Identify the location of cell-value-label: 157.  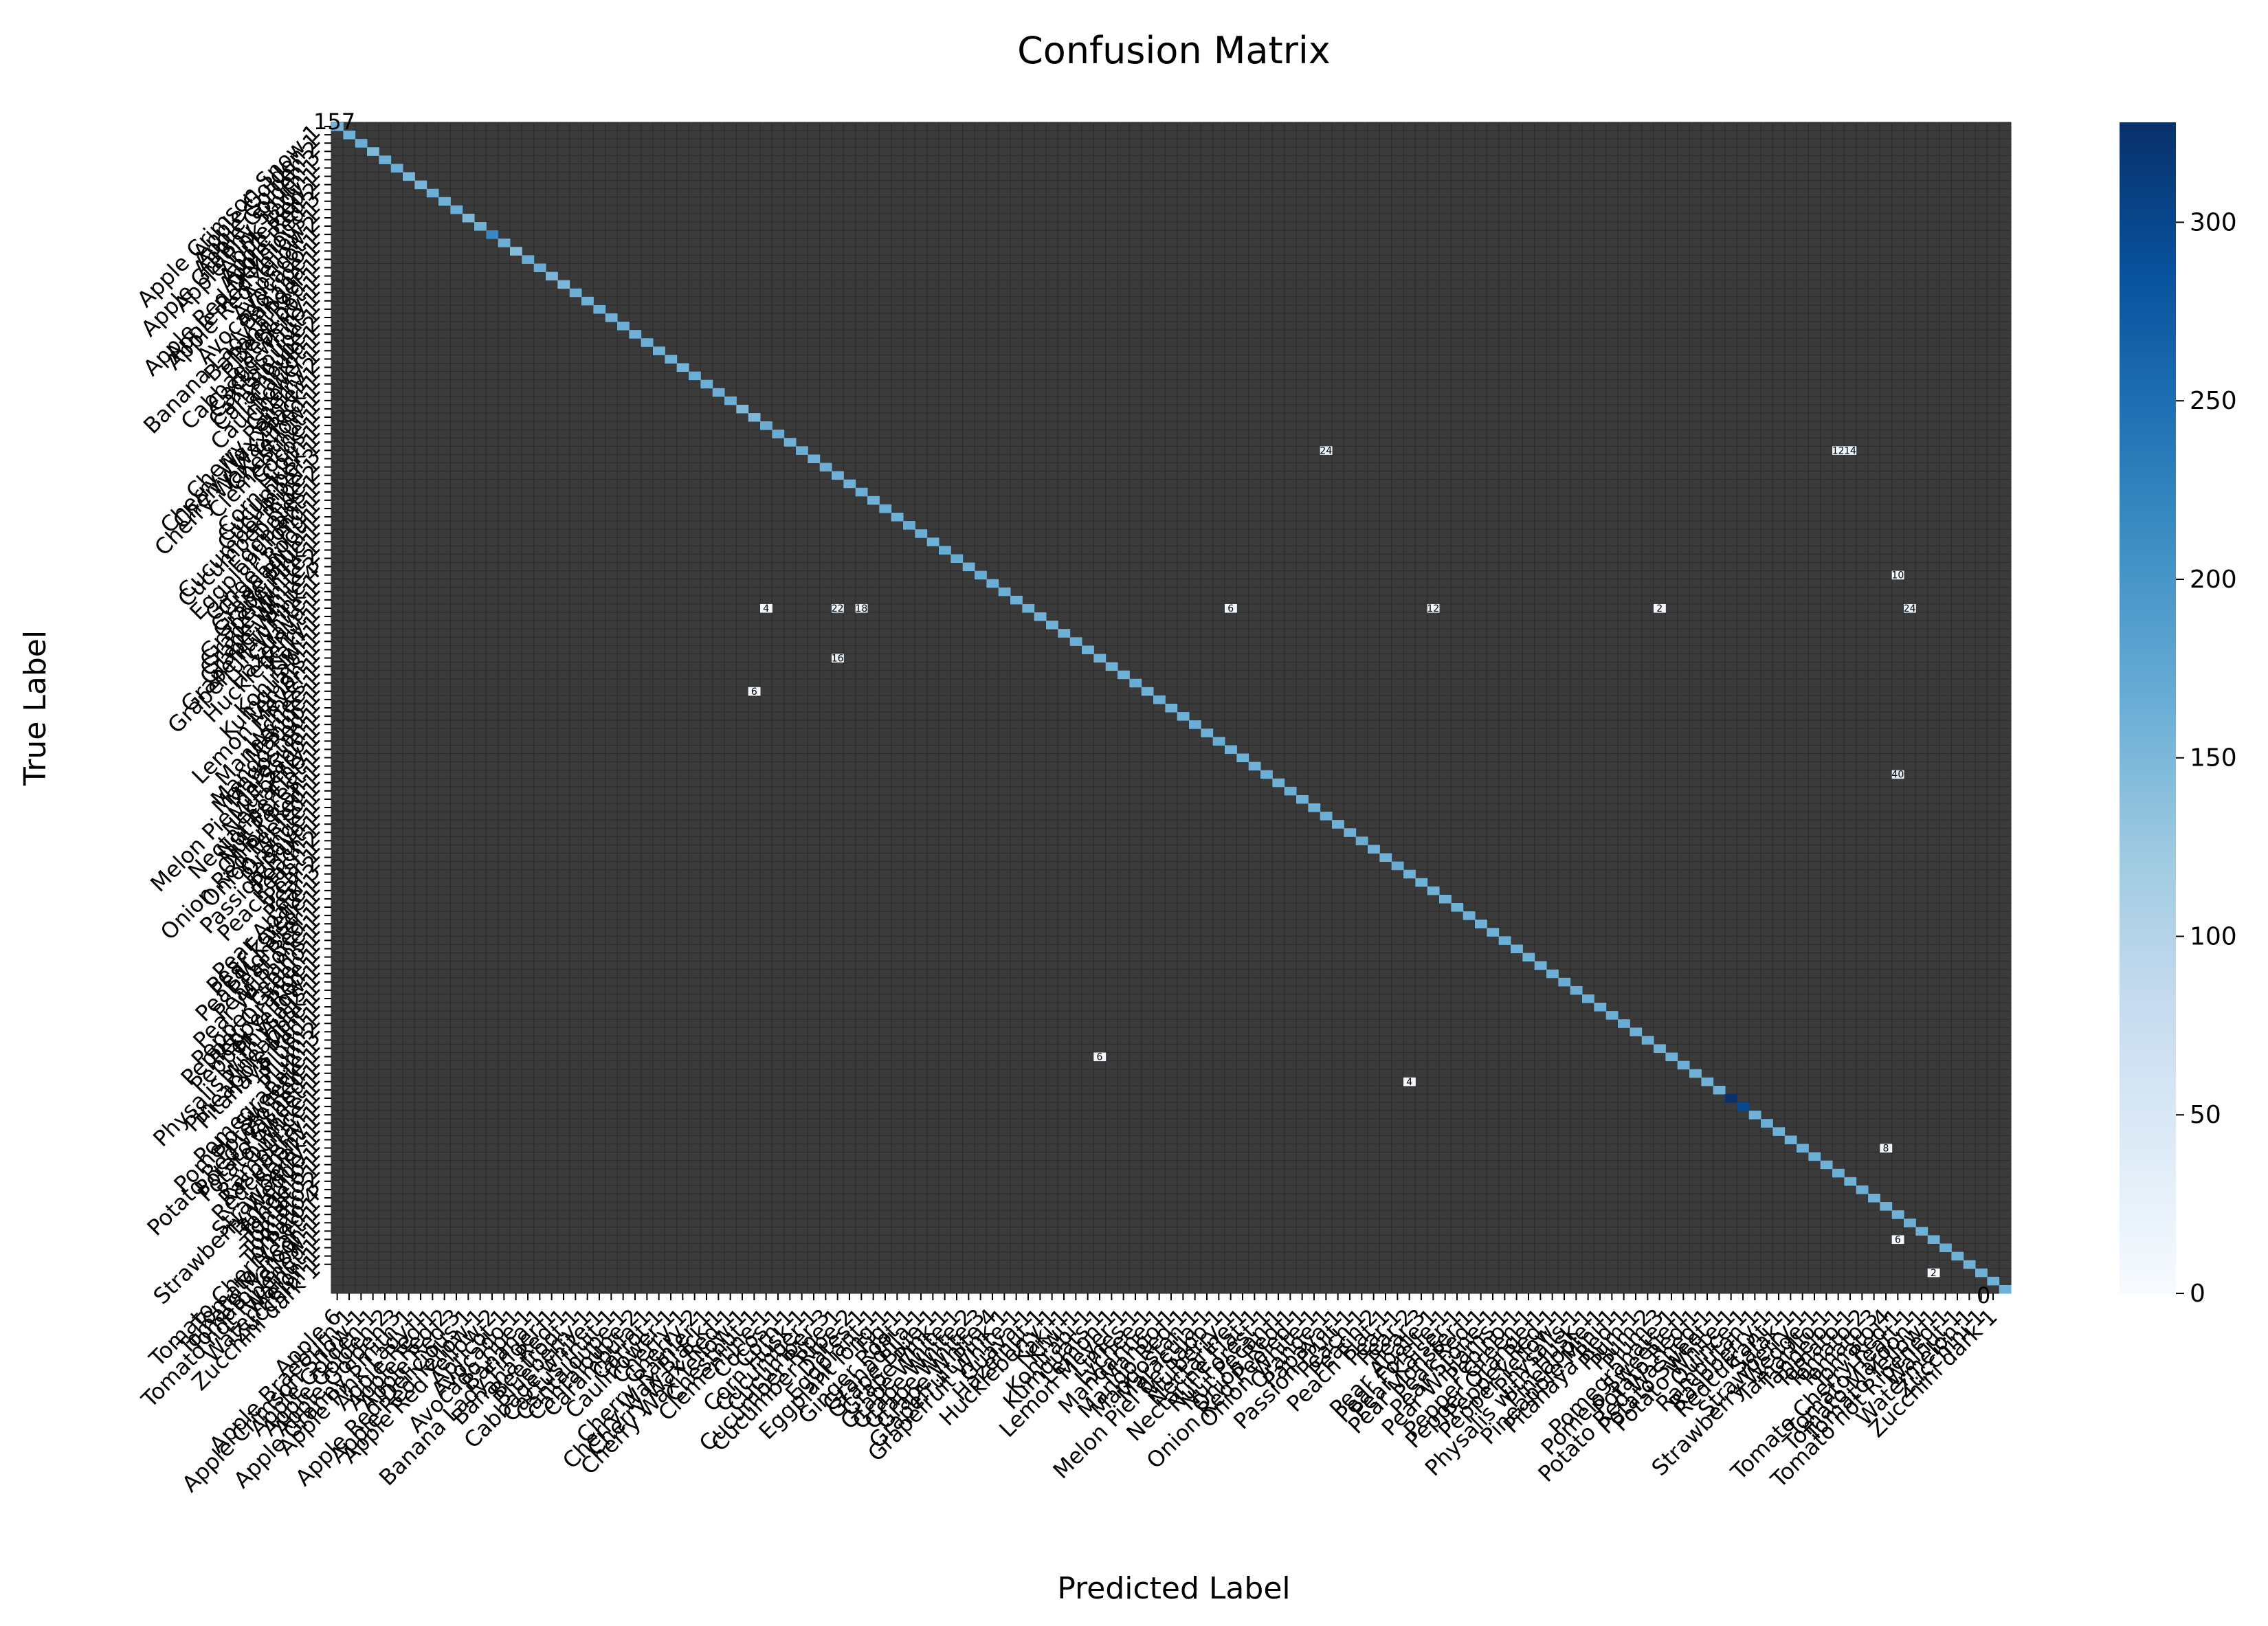
(334, 122).